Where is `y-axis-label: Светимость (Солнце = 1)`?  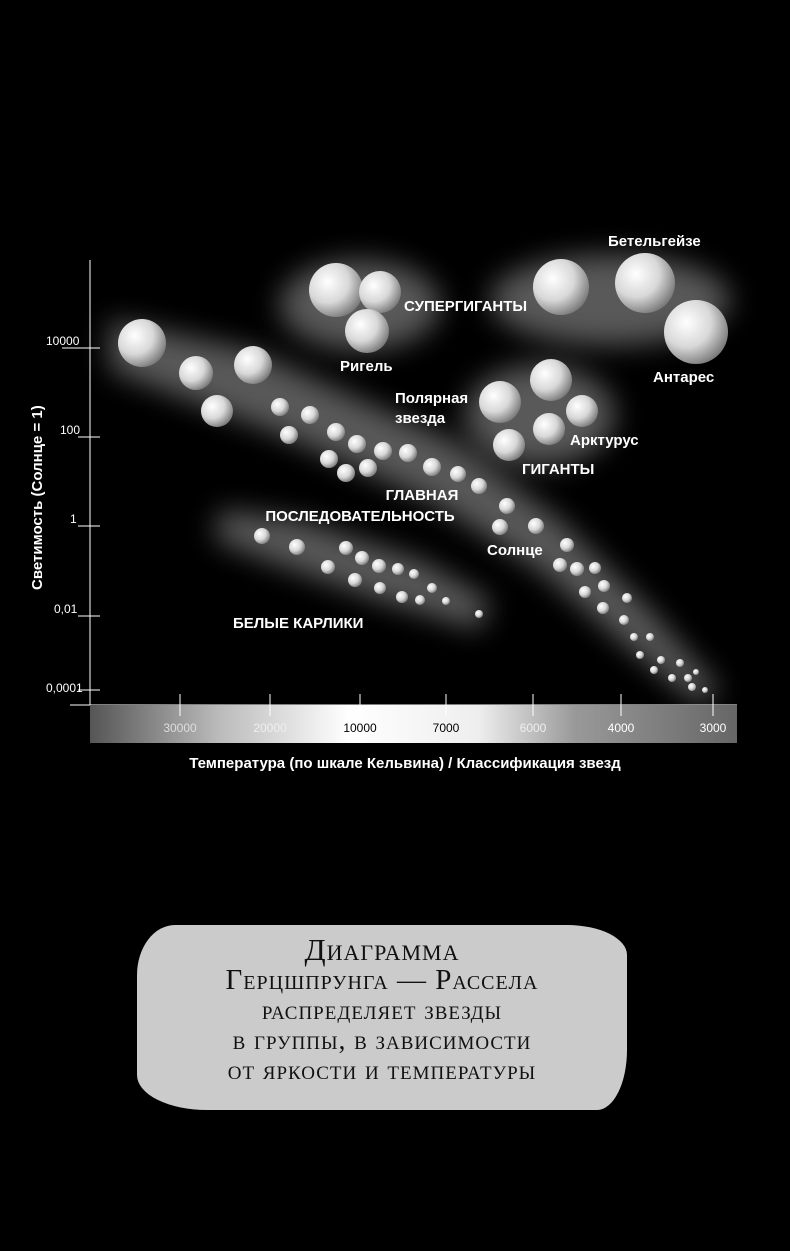 y-axis-label: Светимость (Солнце = 1) is located at coordinates (37, 497).